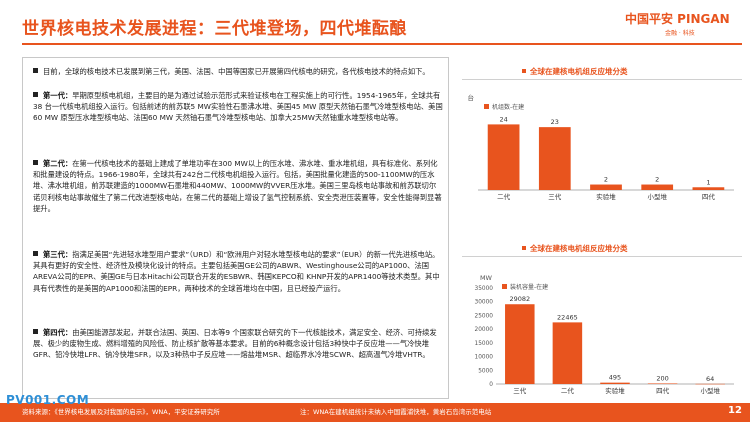  I want to click on chart1-title: 全球在建核电机组反应堆分类, so click(575, 71).